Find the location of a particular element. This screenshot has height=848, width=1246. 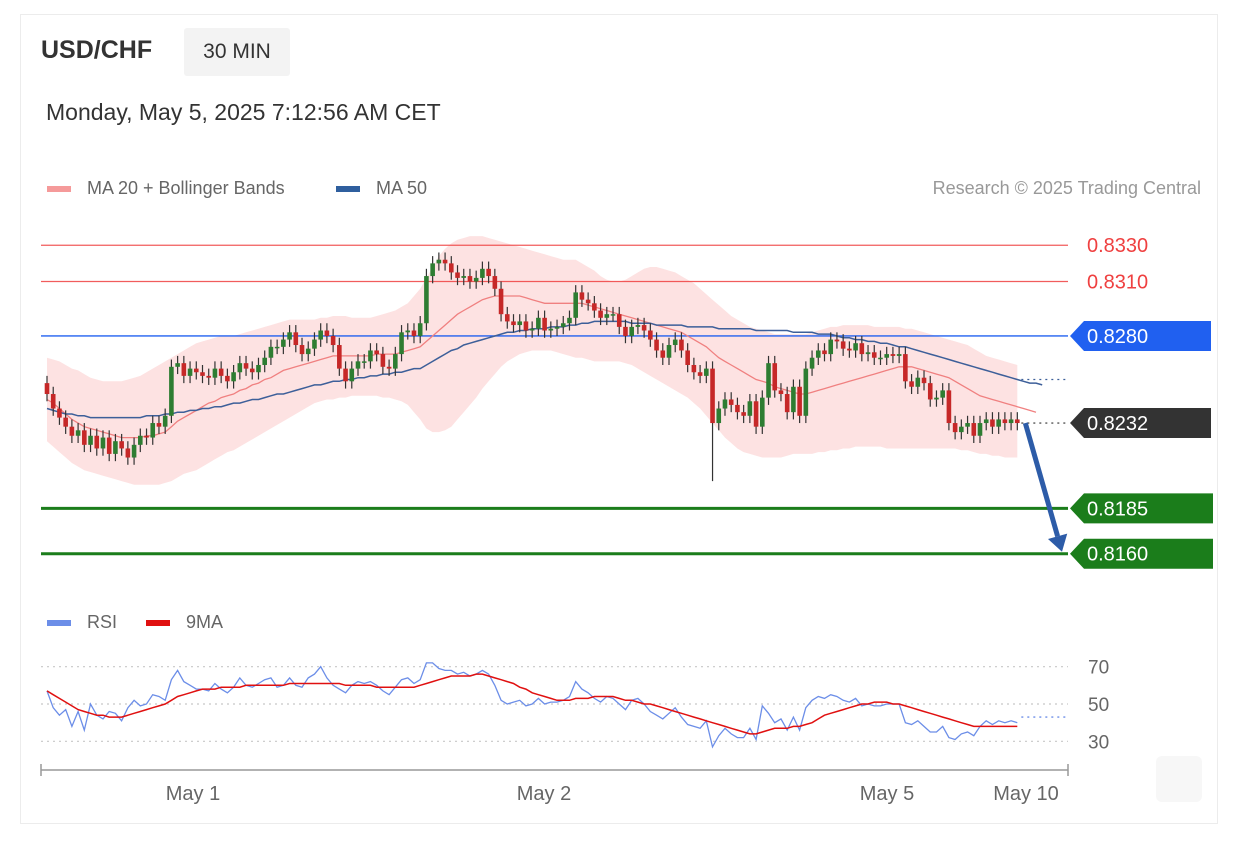

rsi-tick-label: 30 is located at coordinates (1098, 742).